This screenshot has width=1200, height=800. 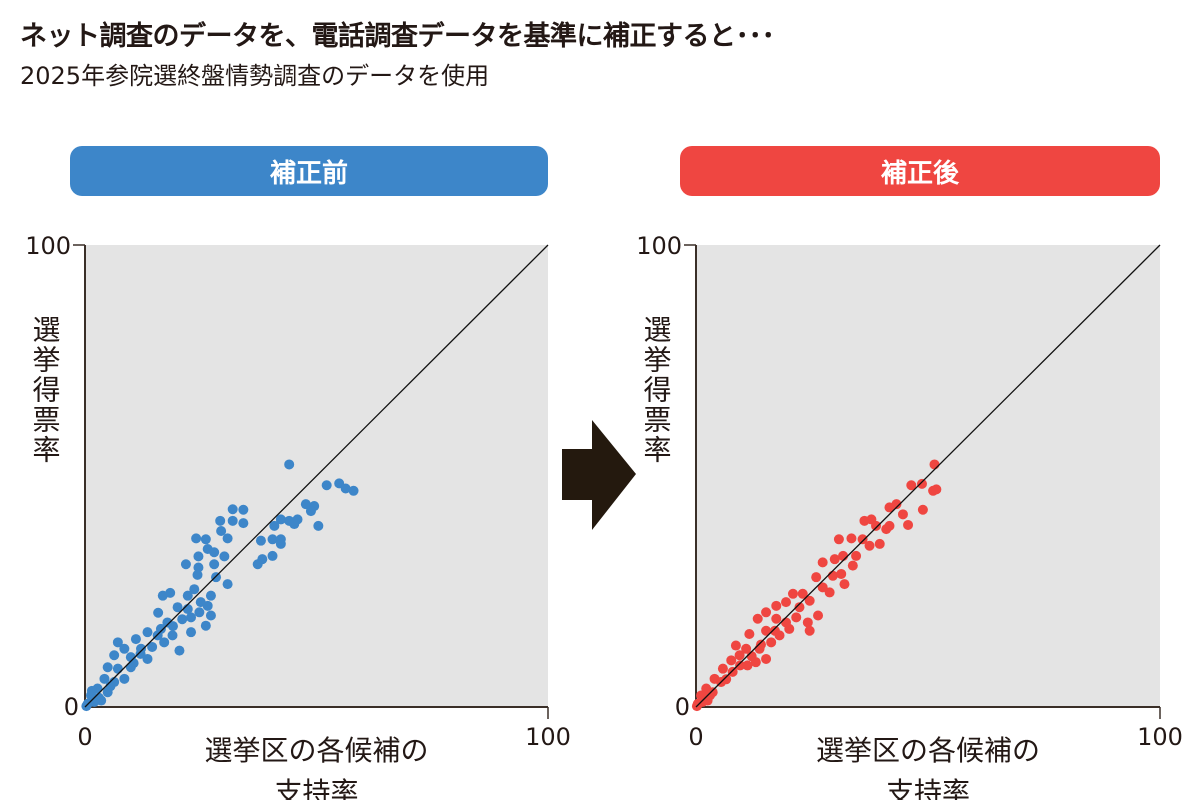 I want to click on y-axis-label: 選挙得票率, so click(x=656, y=390).